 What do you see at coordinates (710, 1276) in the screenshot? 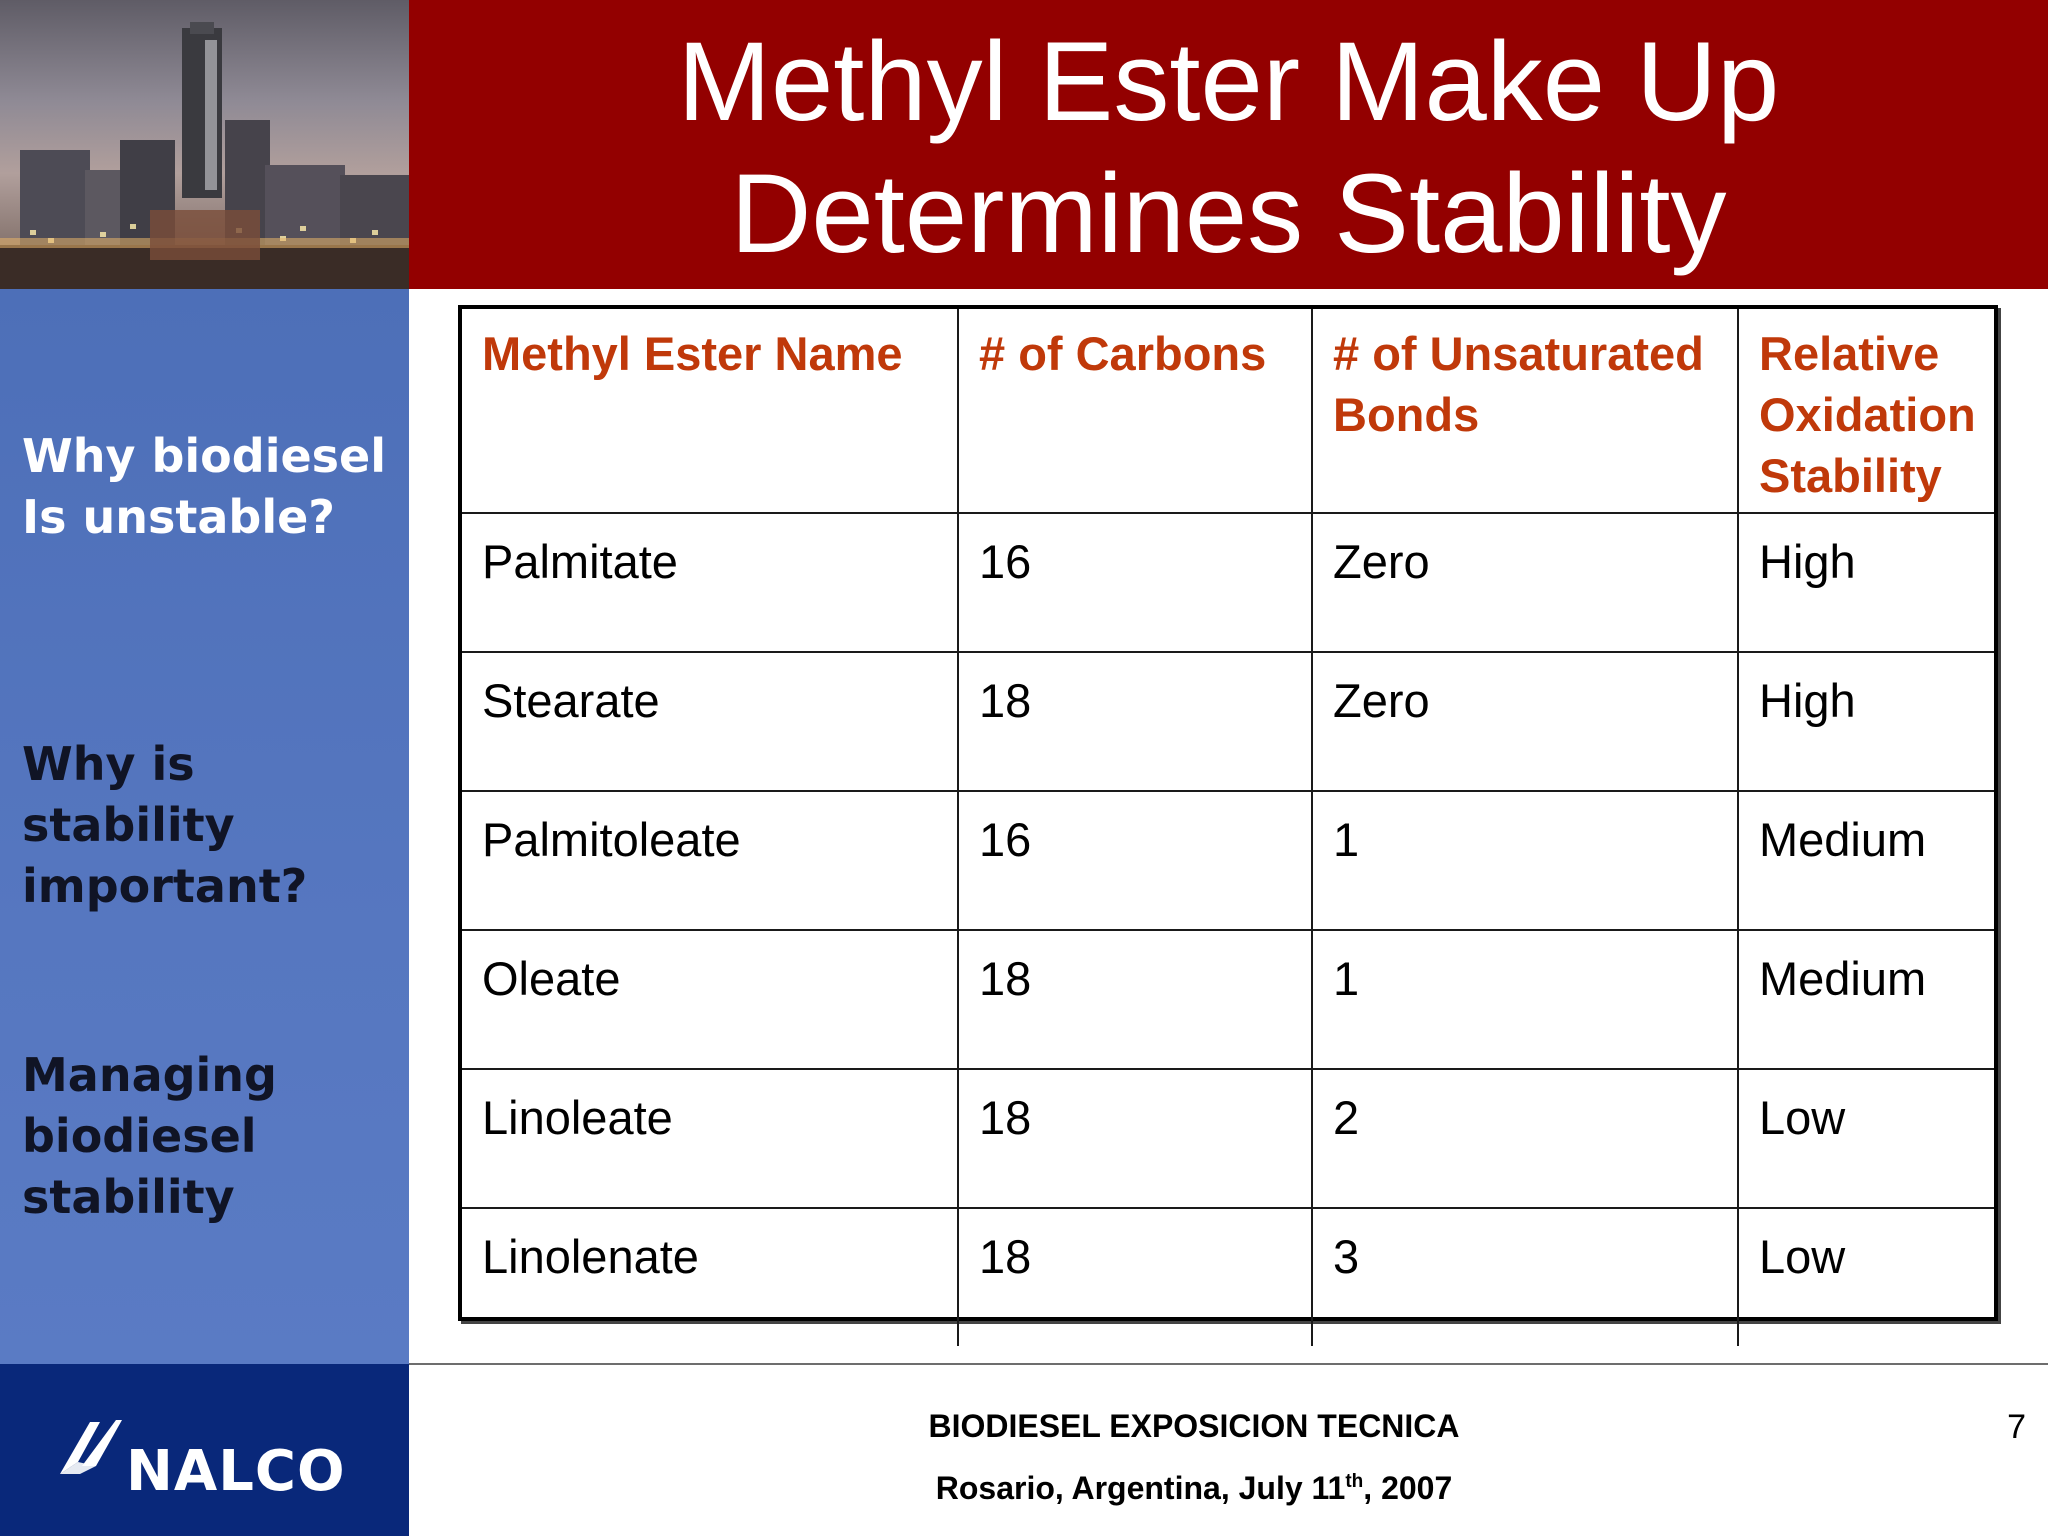
I see `cell-name: Linolenate` at bounding box center [710, 1276].